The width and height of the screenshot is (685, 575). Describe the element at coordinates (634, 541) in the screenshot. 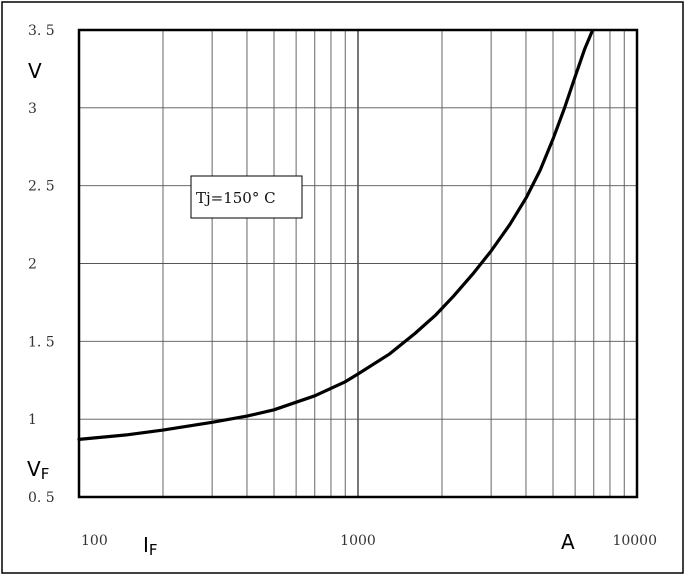

I see `x-tick-label: 10000` at that location.